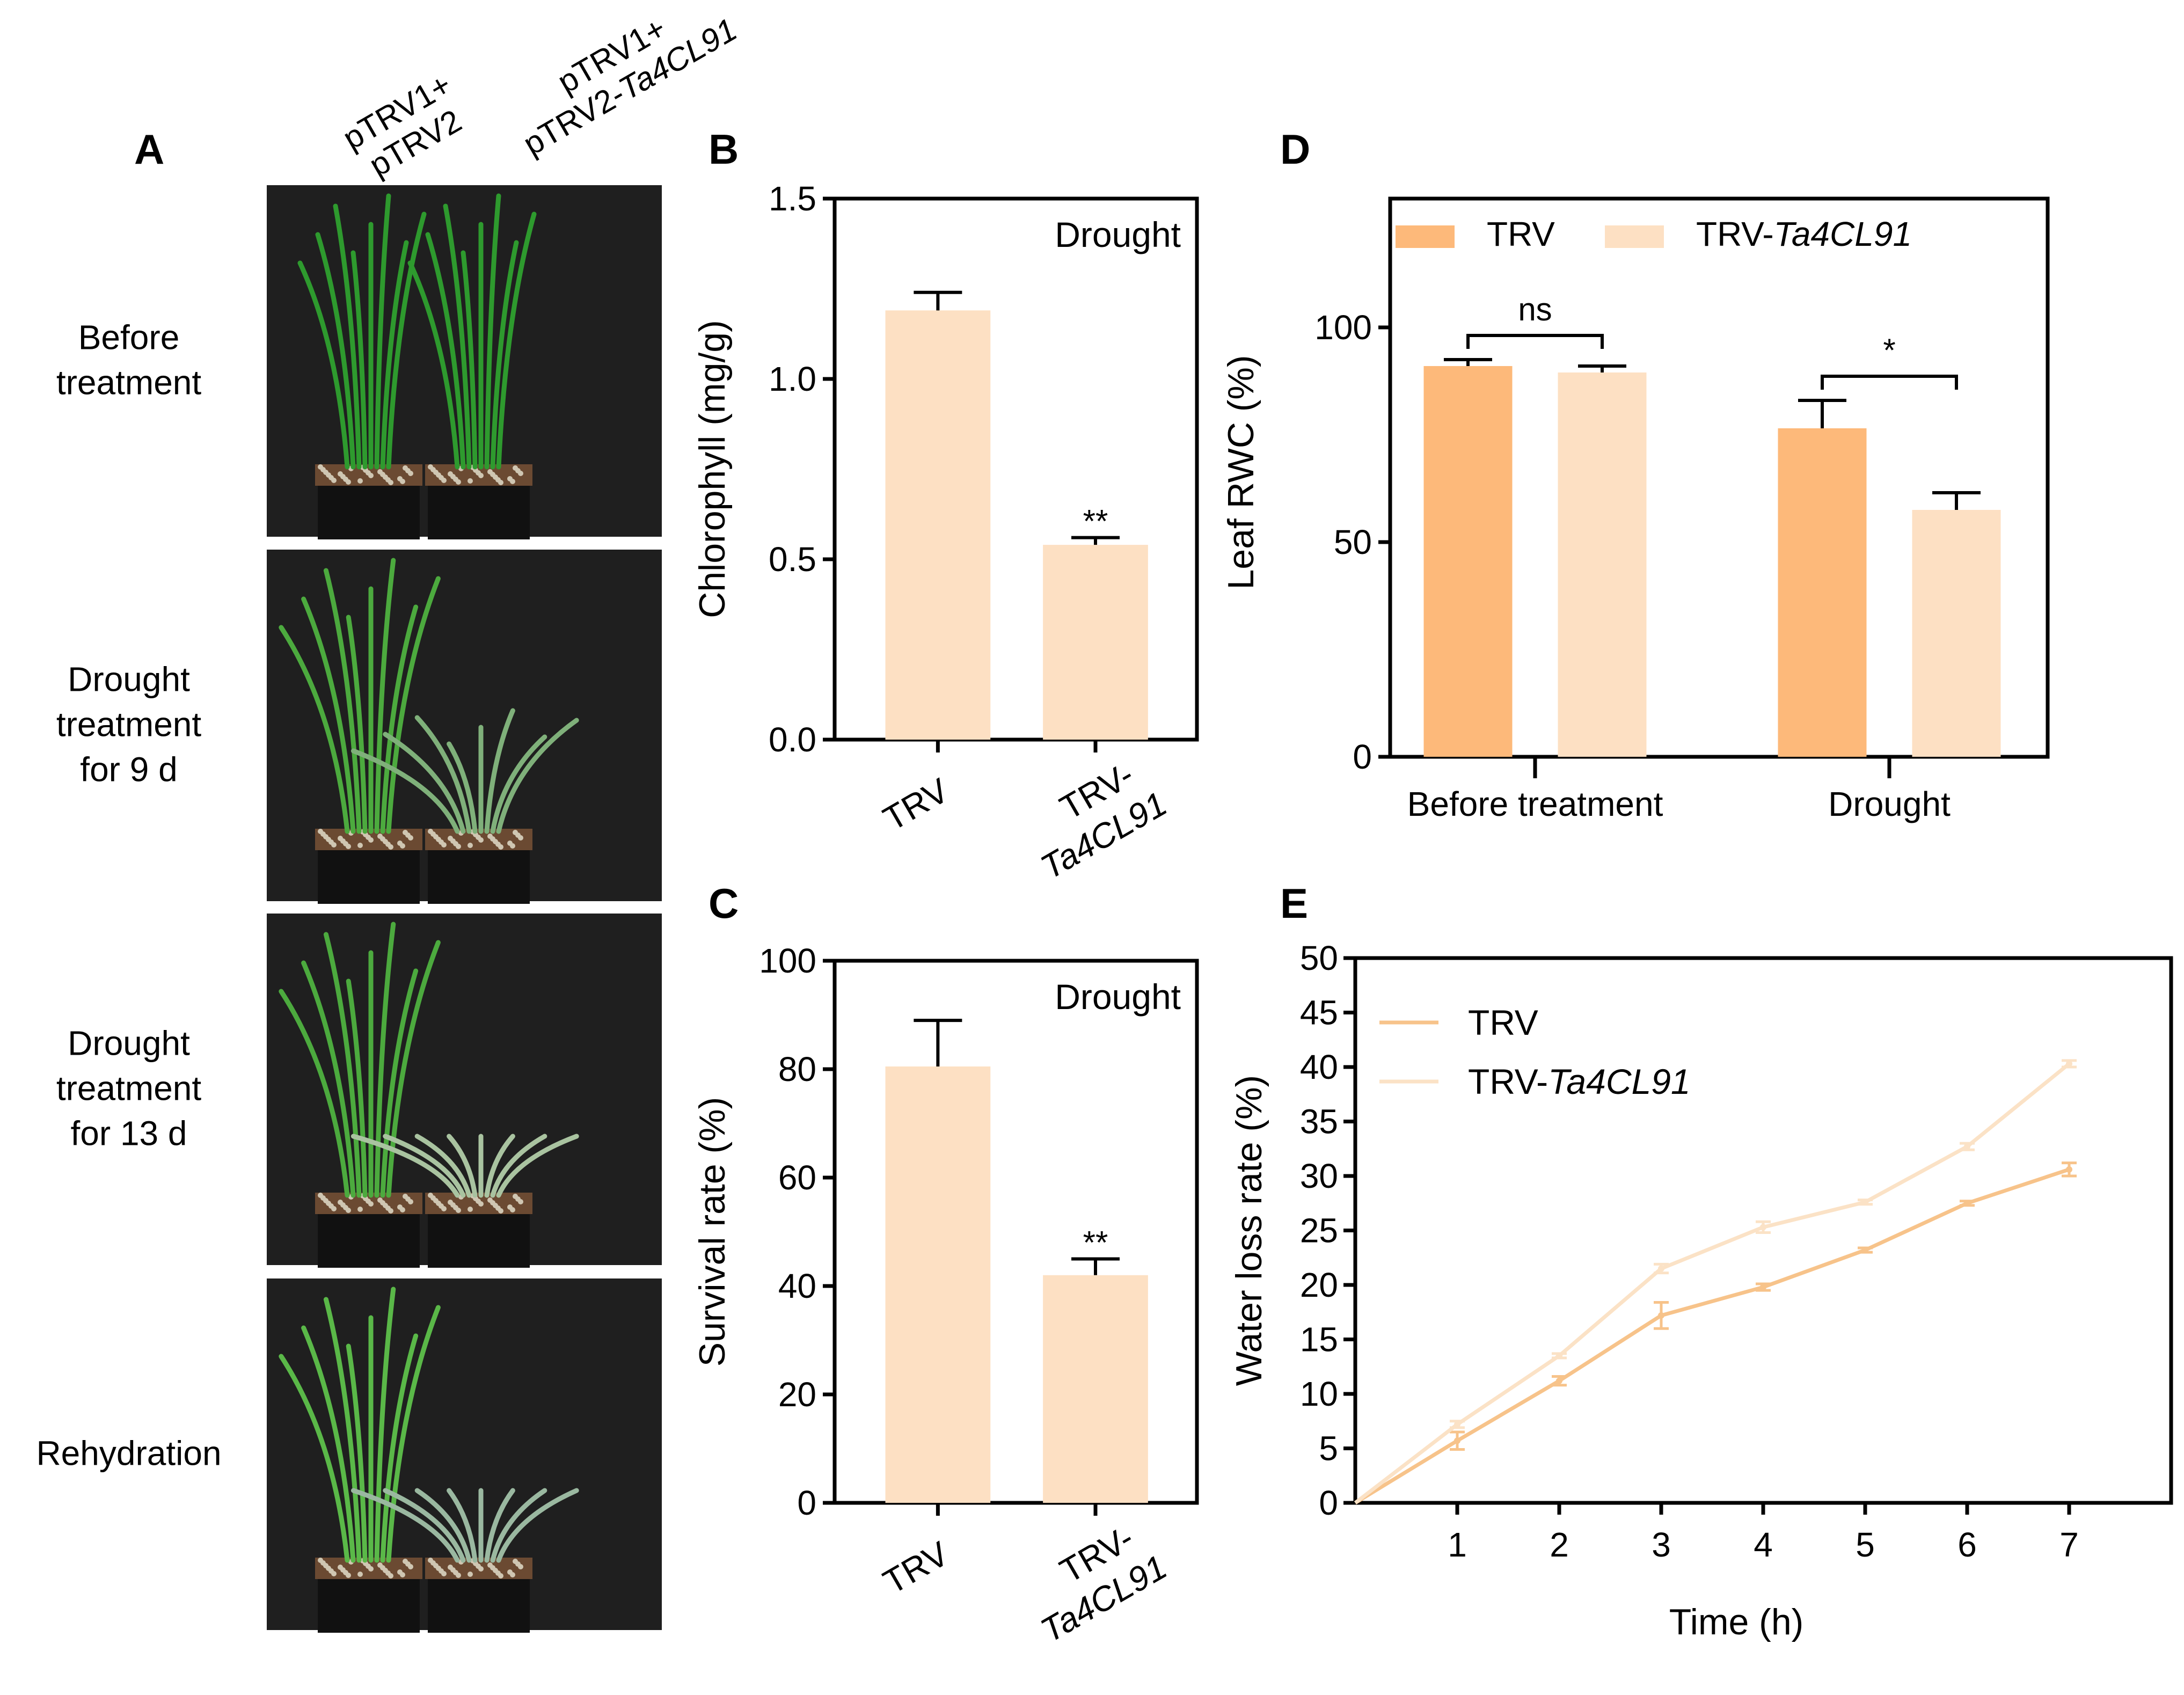 The width and height of the screenshot is (2184, 1695). I want to click on photo-row: Drought treatment for 9 d, so click(359, 727).